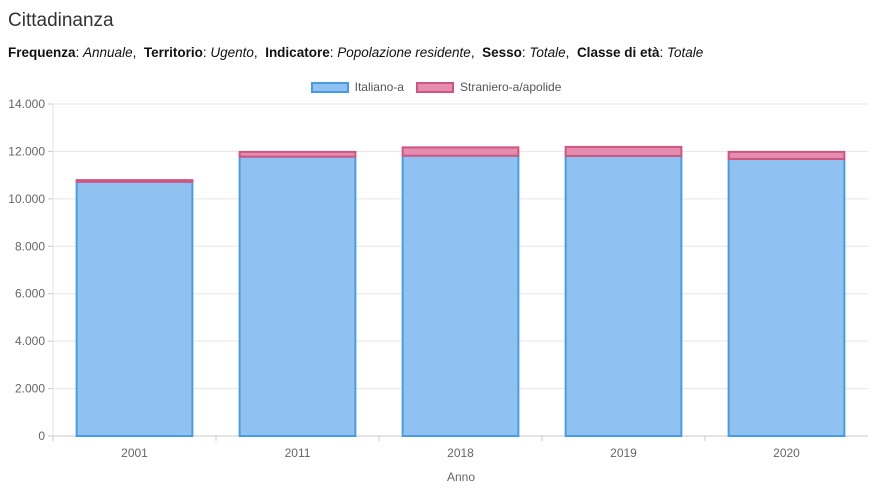  I want to click on chart-title: Cittadinanza, so click(61, 20).